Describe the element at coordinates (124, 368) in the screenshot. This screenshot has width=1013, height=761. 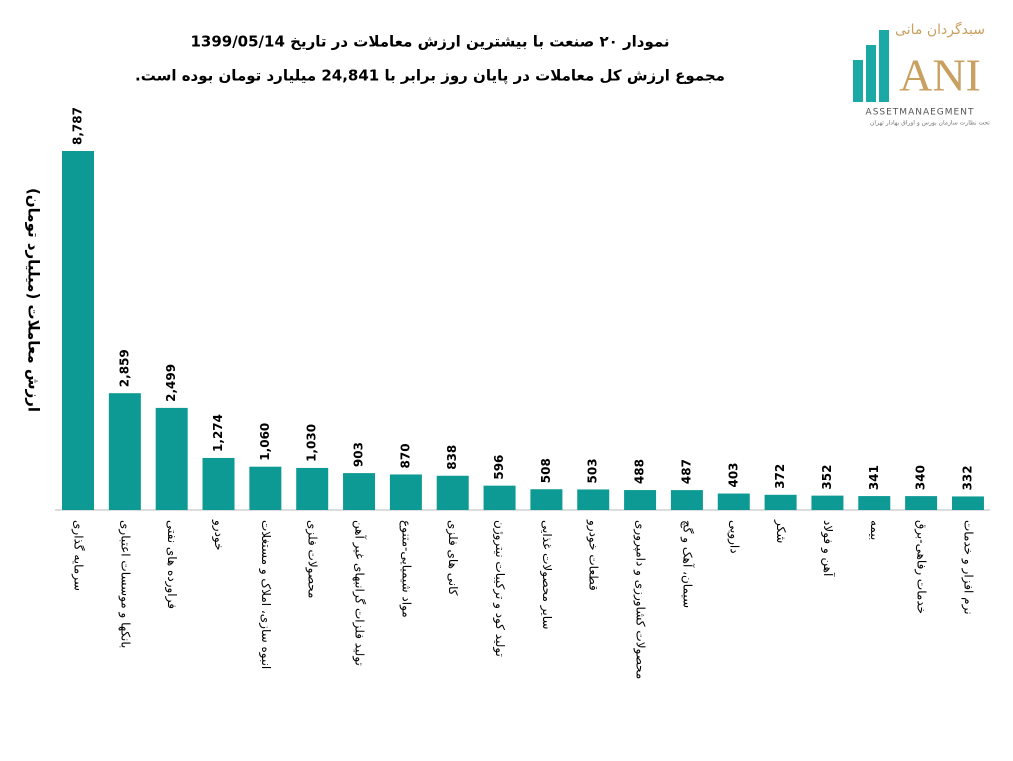
I see `value-label: 2,859` at that location.